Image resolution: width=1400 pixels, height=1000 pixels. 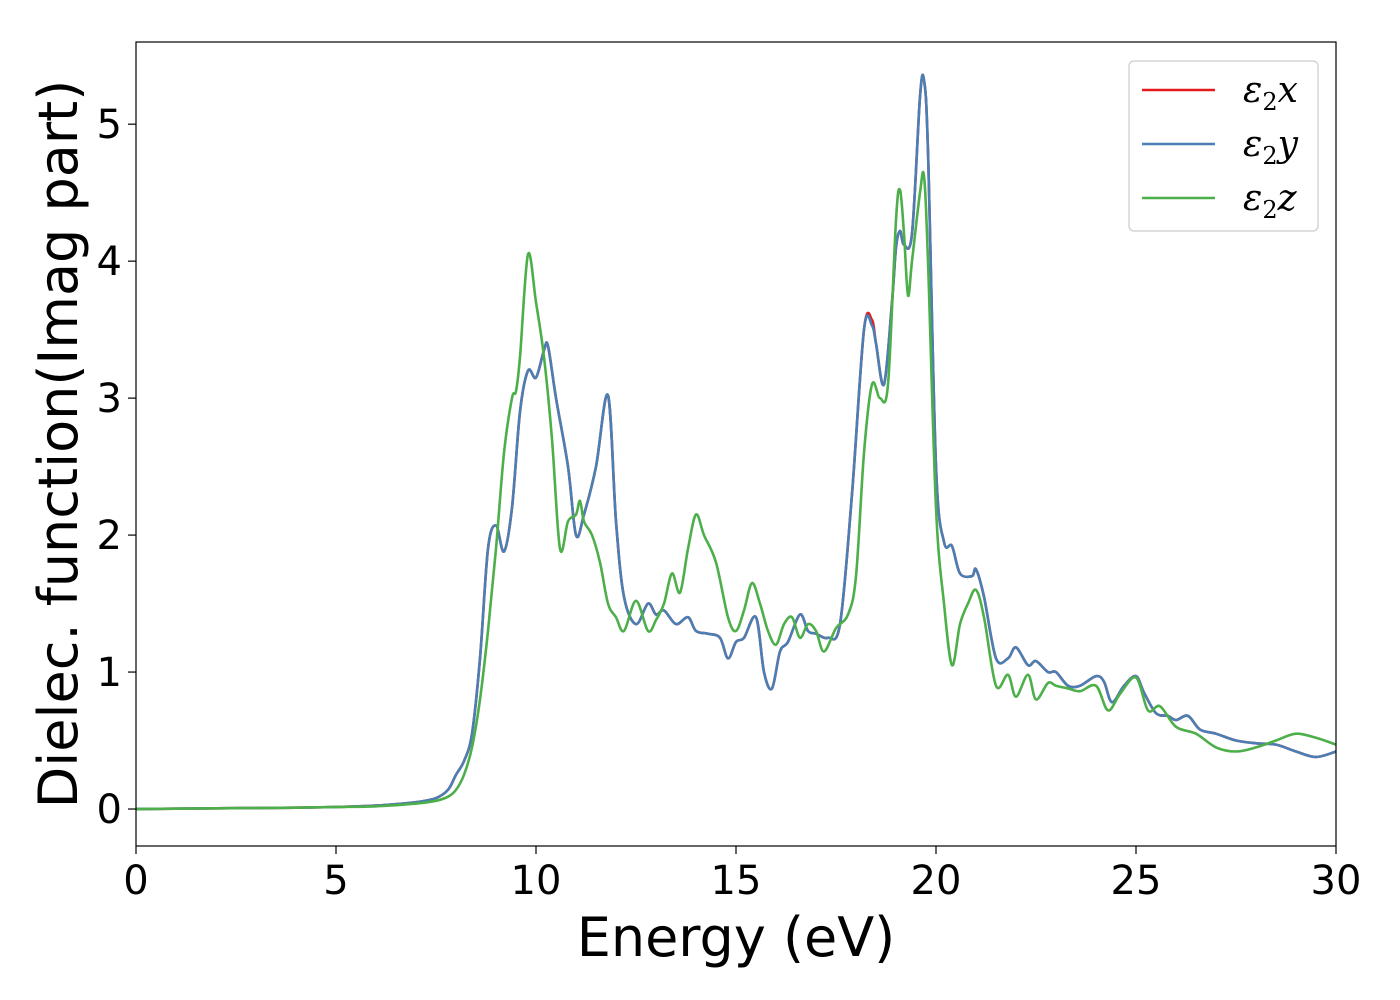 What do you see at coordinates (335, 881) in the screenshot?
I see `x-tick-label: 5` at bounding box center [335, 881].